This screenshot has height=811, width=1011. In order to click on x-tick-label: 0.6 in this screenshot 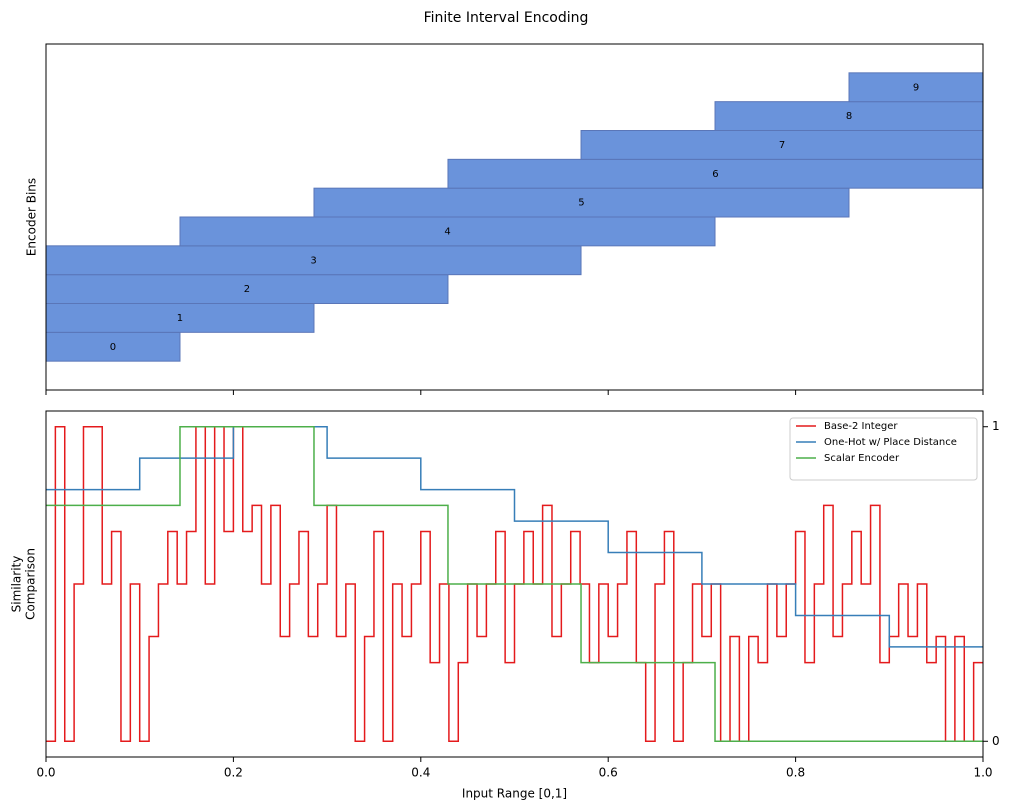, I will do `click(608, 773)`.